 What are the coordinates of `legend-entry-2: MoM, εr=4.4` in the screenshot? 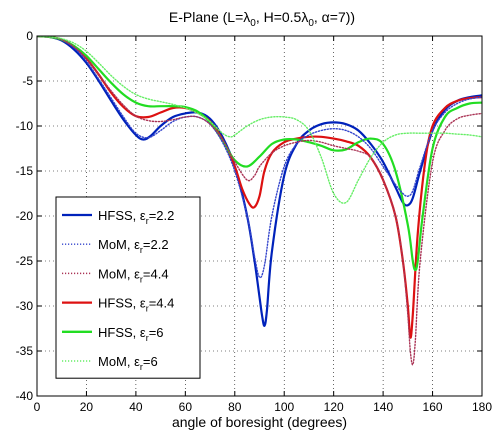 It's located at (133, 275).